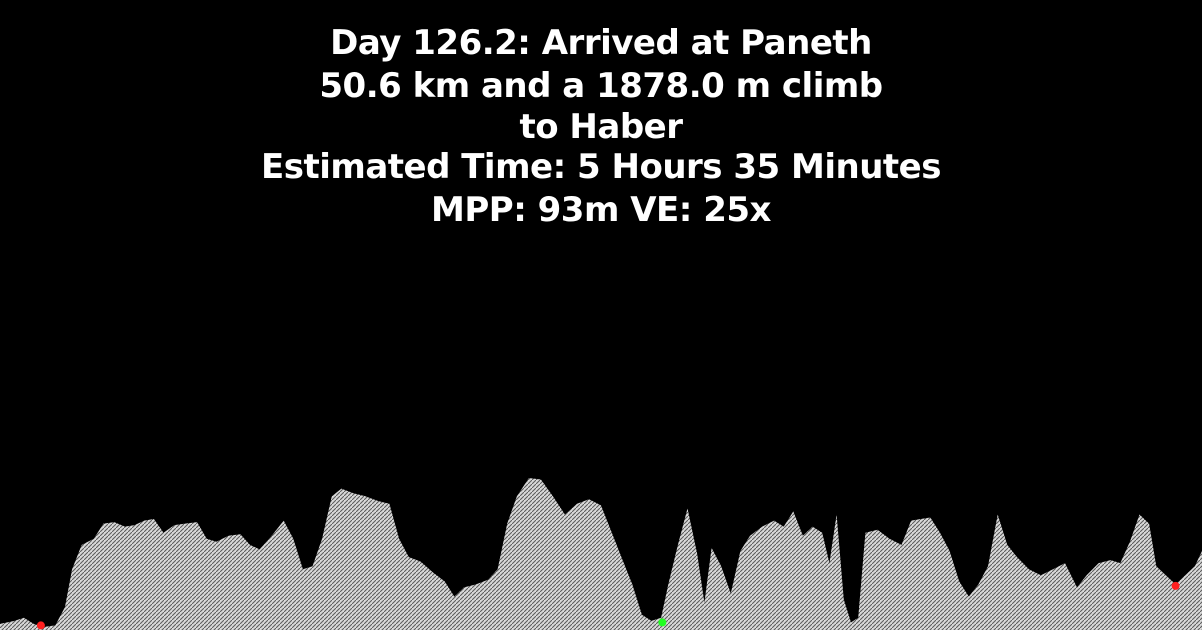  What do you see at coordinates (601, 167) in the screenshot?
I see `estimated-time-text: Estimated Time: 5 Hours 35 Minutes` at bounding box center [601, 167].